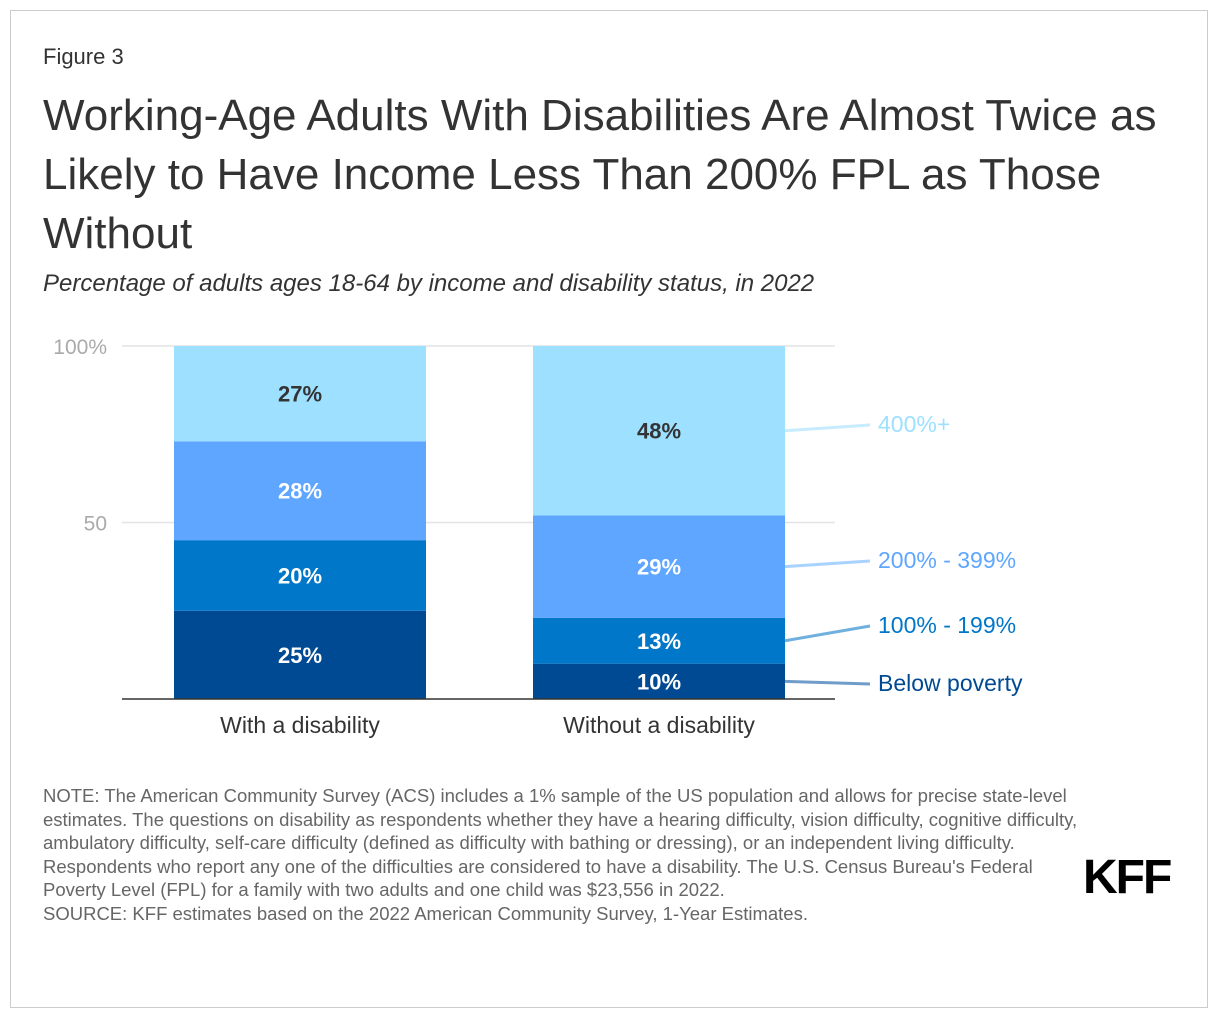 This screenshot has height=1020, width=1220. I want to click on data-label: 29%, so click(659, 567).